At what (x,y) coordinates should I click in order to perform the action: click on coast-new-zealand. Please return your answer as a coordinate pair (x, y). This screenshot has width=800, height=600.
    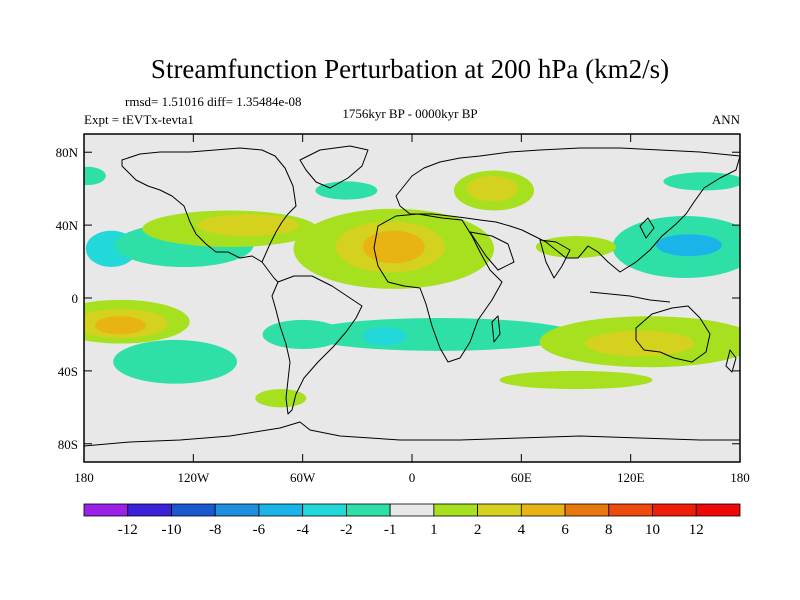
    Looking at the image, I should click on (731, 361).